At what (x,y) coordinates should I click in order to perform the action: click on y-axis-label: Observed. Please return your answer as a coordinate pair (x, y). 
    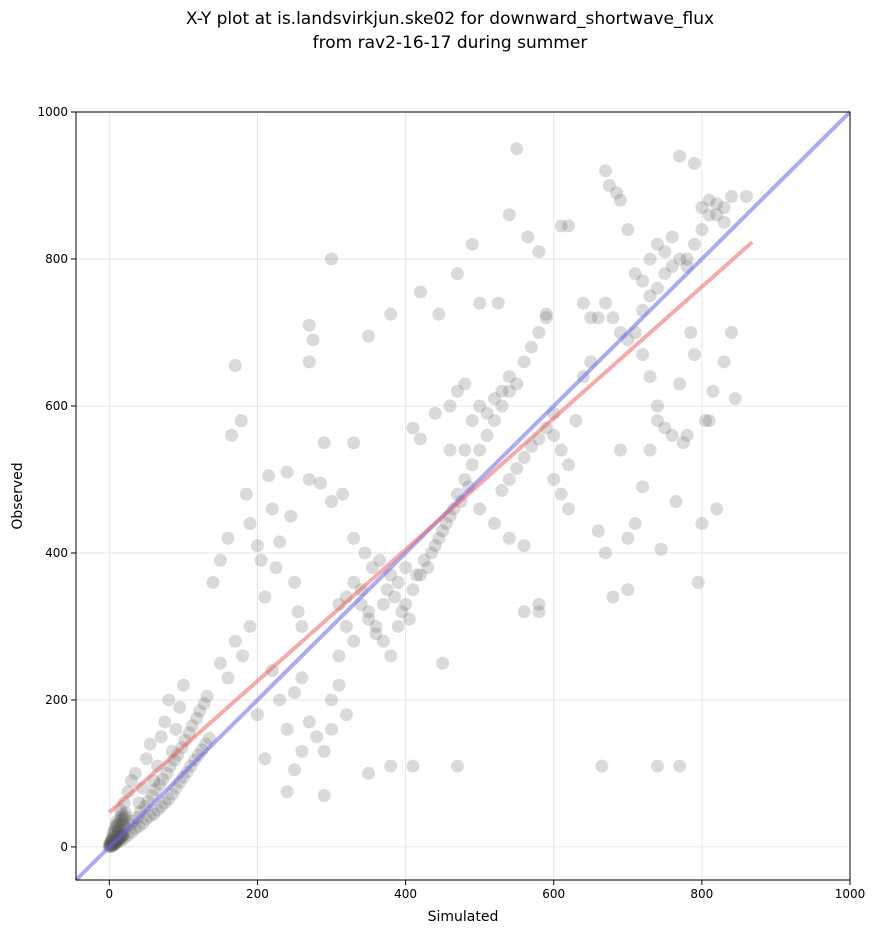
    Looking at the image, I should click on (18, 495).